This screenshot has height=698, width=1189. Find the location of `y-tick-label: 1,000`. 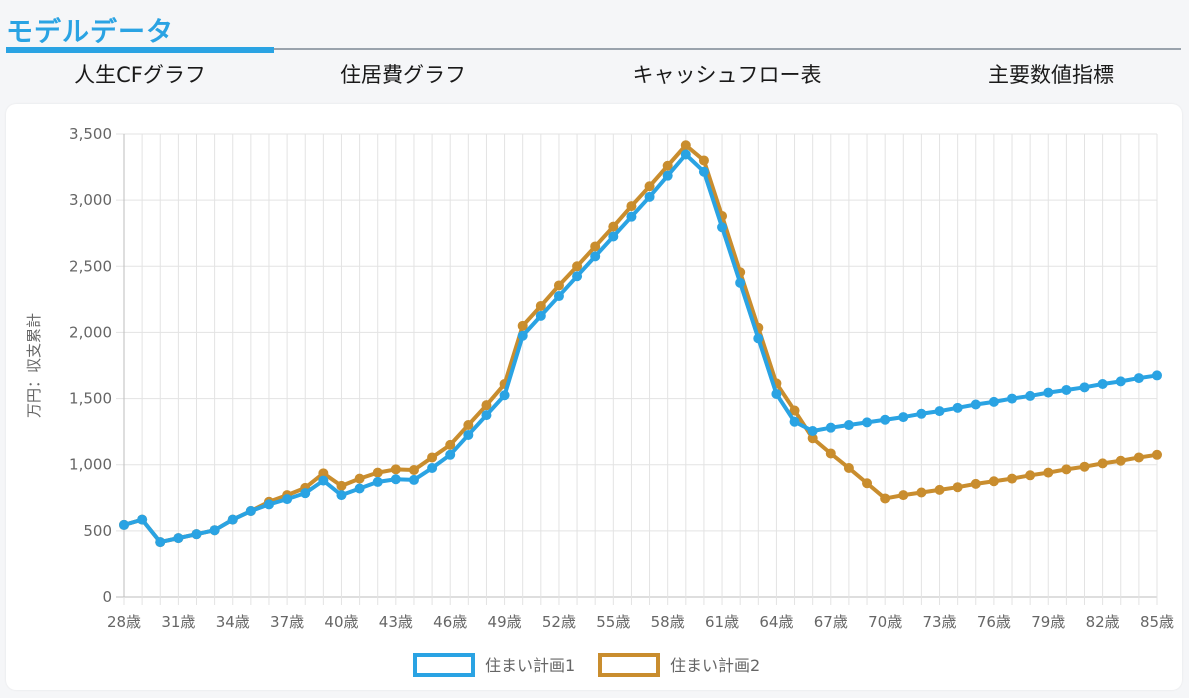

y-tick-label: 1,000 is located at coordinates (90, 465).